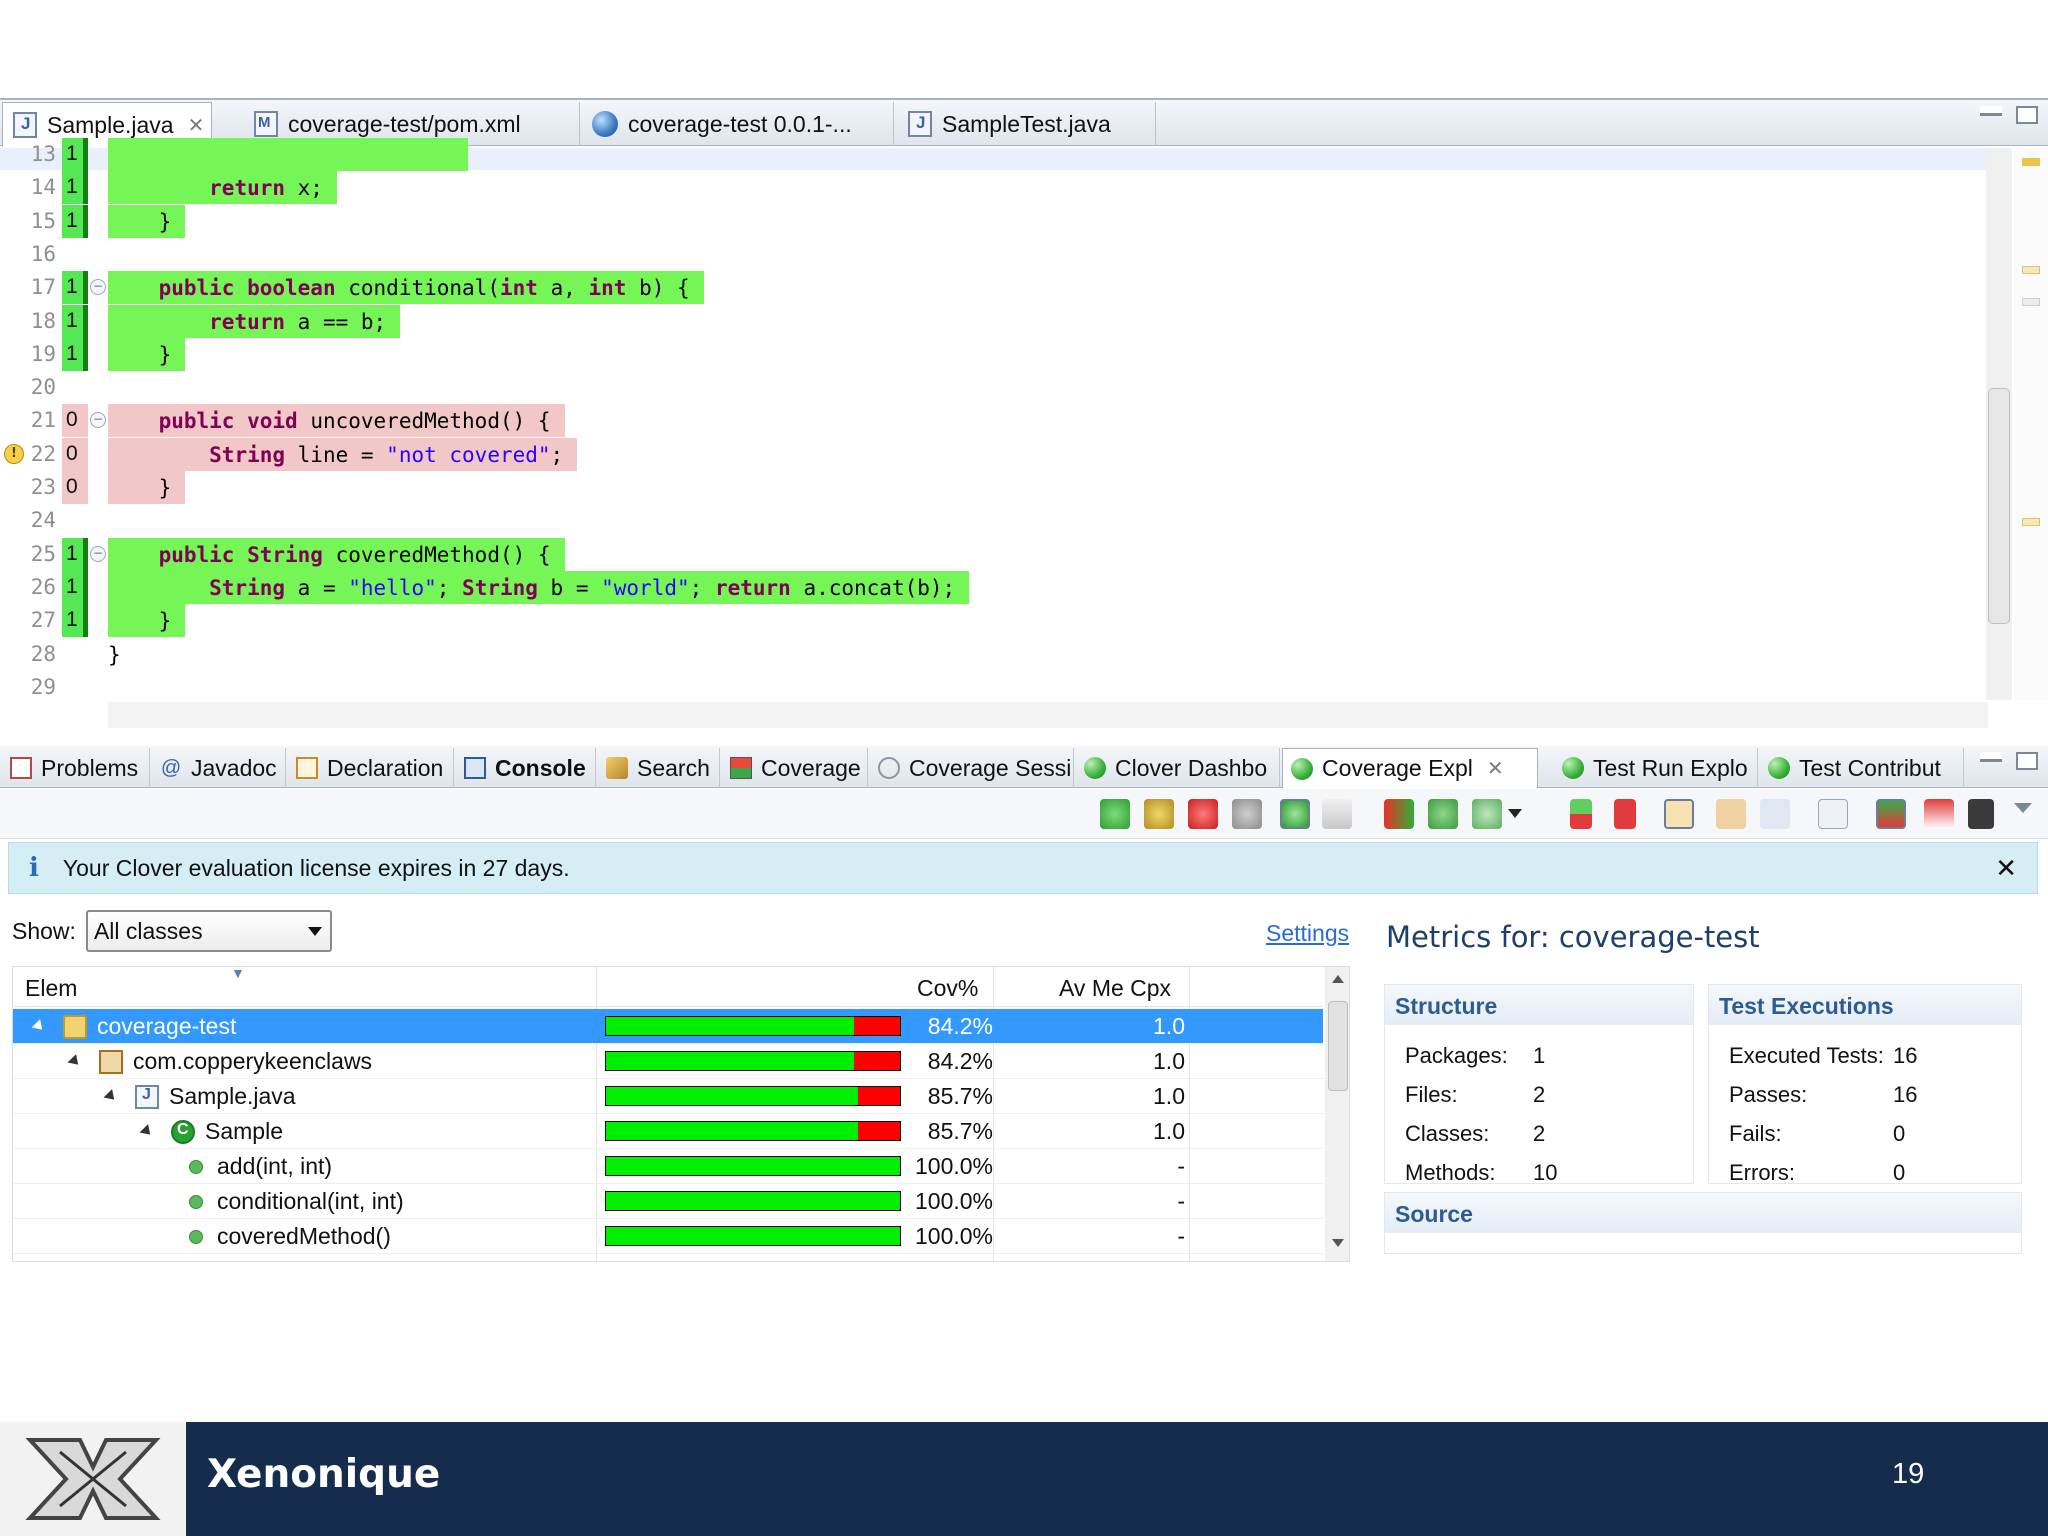 This screenshot has height=1536, width=2048. What do you see at coordinates (1247, 814) in the screenshot?
I see `settings-icon` at bounding box center [1247, 814].